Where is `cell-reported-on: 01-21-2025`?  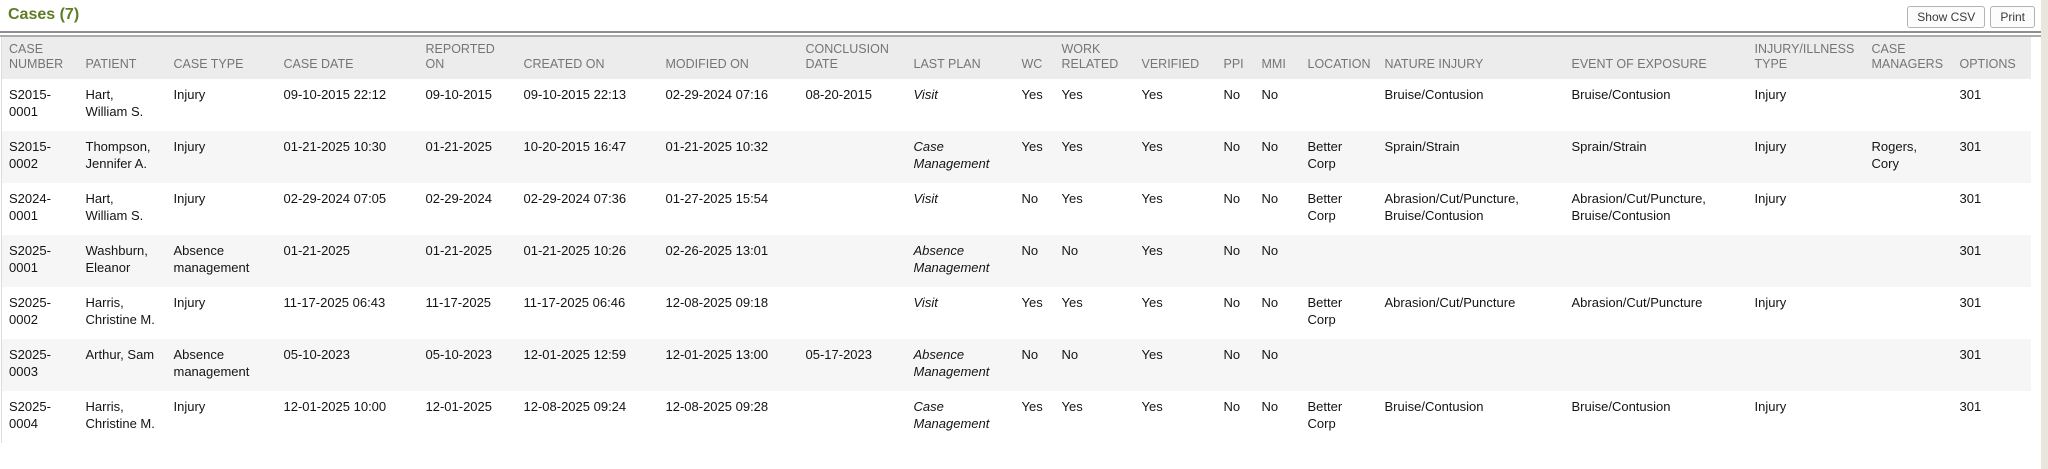 cell-reported-on: 01-21-2025 is located at coordinates (459, 250).